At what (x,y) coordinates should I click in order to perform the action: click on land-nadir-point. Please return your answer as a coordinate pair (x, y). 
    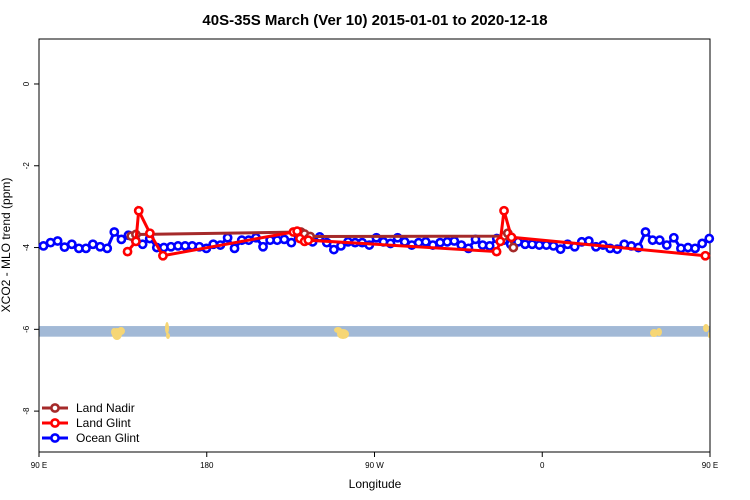
    Looking at the image, I should click on (513, 247).